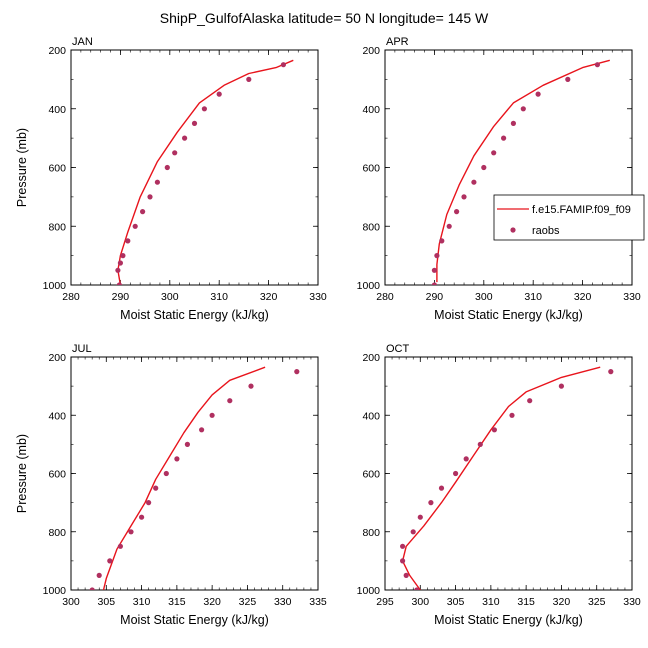  What do you see at coordinates (82, 349) in the screenshot?
I see `panel-label: JUL` at bounding box center [82, 349].